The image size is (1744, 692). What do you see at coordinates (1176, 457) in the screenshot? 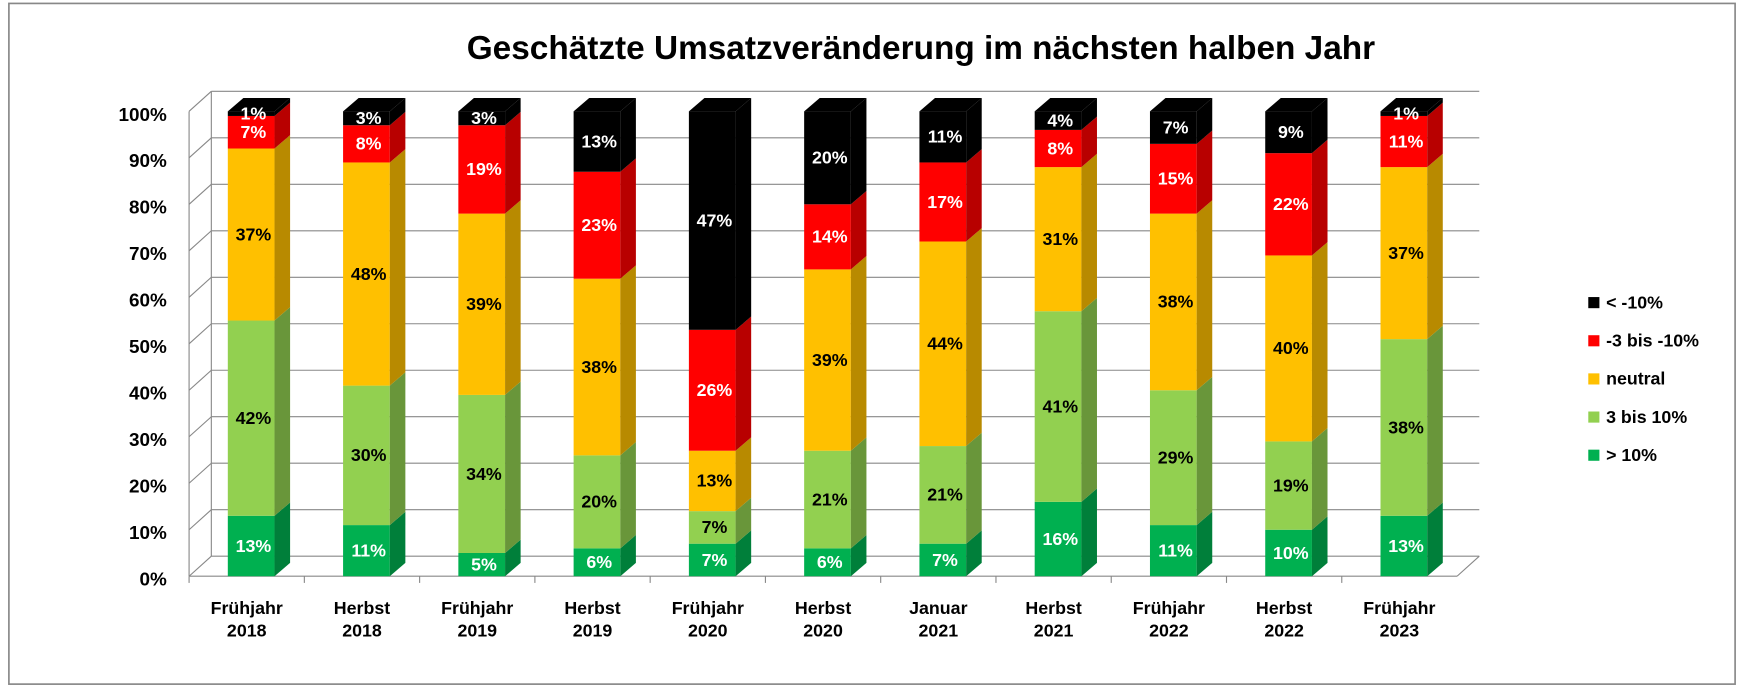
I see `data-label: 29%` at bounding box center [1176, 457].